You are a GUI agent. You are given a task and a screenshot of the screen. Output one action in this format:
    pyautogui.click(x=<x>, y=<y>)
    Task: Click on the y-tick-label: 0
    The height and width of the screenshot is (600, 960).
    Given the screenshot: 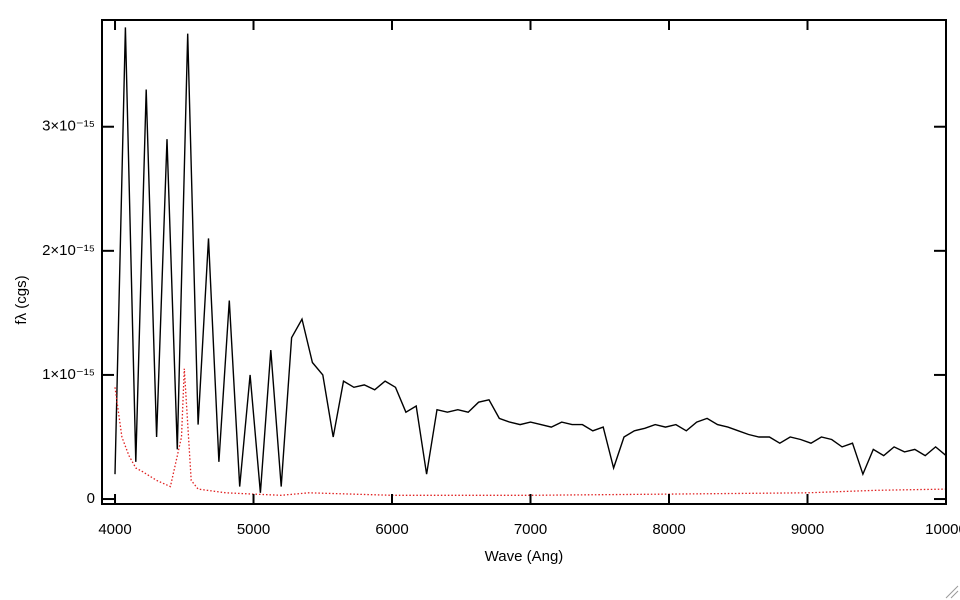 What is the action you would take?
    pyautogui.click(x=91, y=498)
    